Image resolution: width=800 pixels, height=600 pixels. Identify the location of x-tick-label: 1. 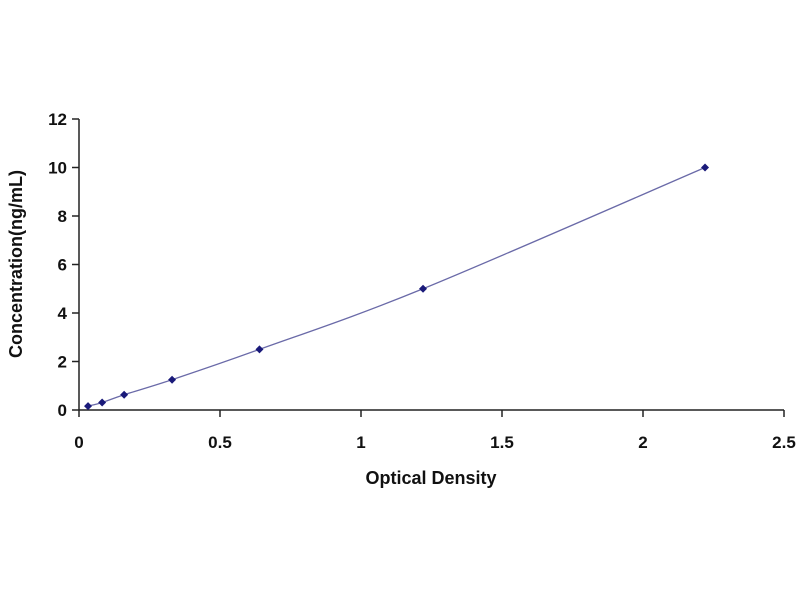
(360, 442).